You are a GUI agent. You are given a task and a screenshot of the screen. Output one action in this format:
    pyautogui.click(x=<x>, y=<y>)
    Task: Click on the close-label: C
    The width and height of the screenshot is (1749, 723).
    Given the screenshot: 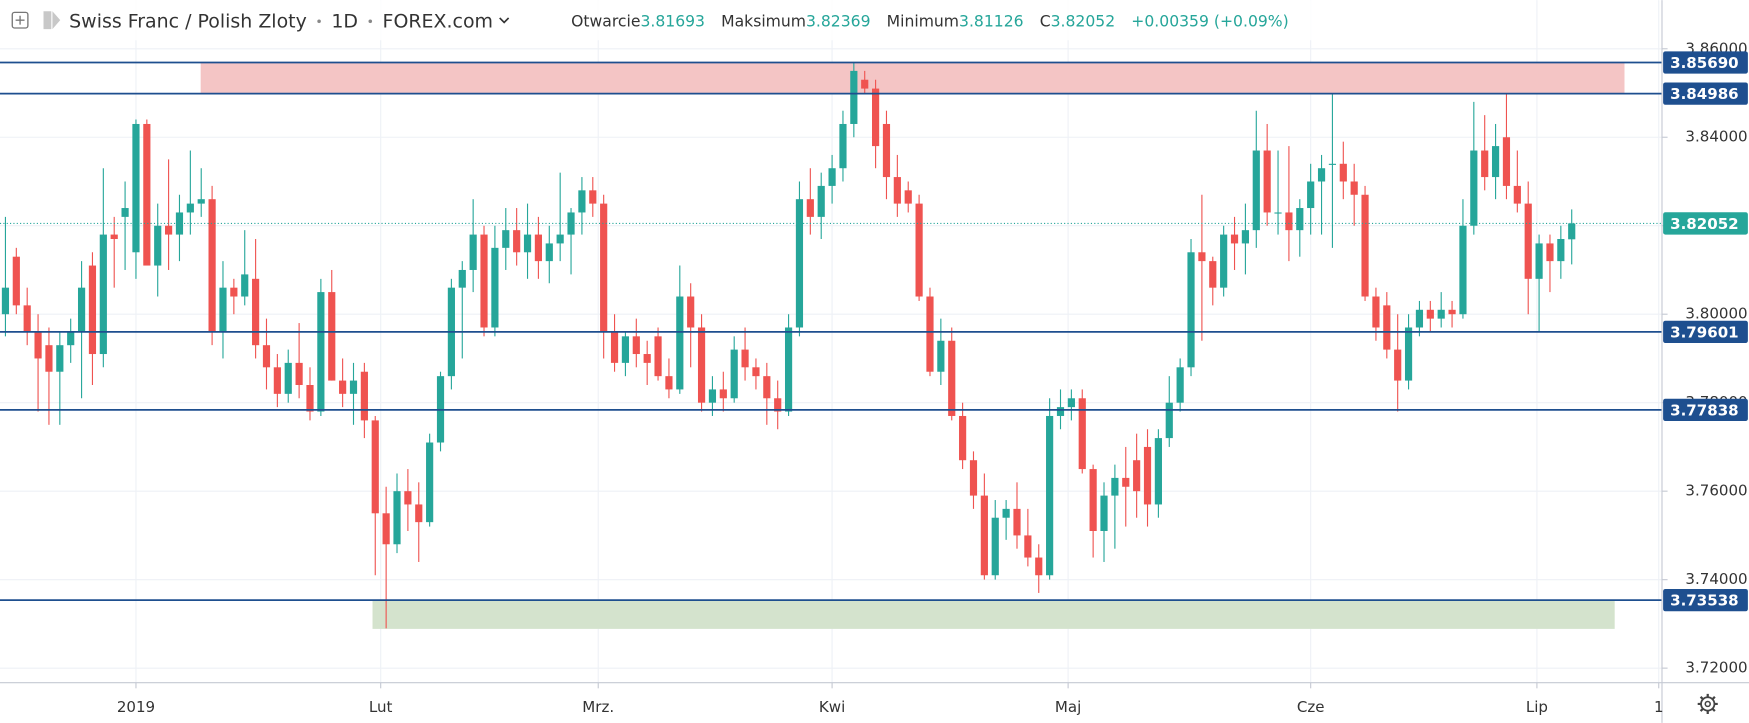 What is the action you would take?
    pyautogui.click(x=1045, y=21)
    